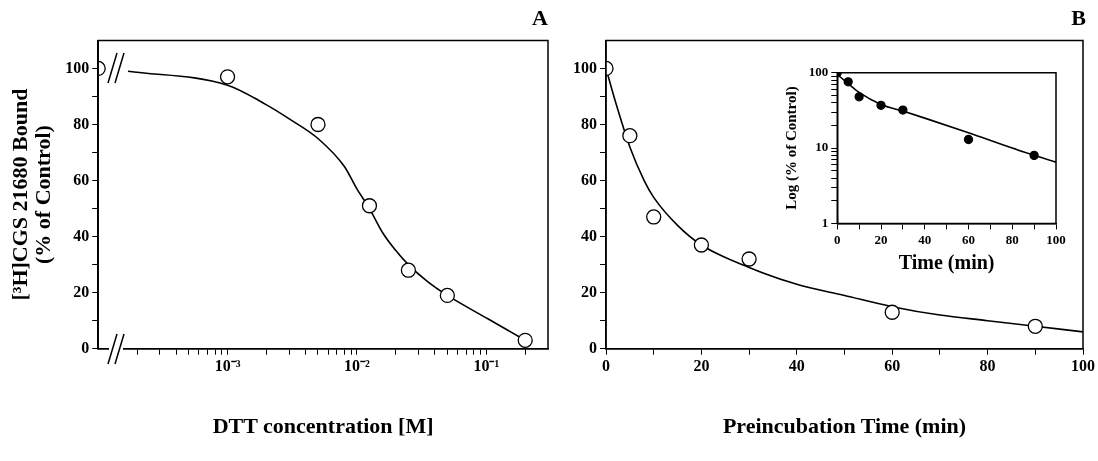 This screenshot has height=461, width=1098. I want to click on x-axis-title: Time (min), so click(946, 262).